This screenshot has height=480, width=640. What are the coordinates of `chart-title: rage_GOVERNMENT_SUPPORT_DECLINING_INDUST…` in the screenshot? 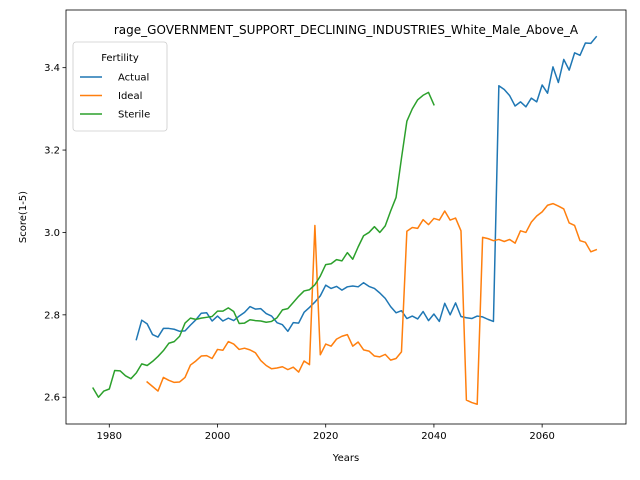 It's located at (346, 30).